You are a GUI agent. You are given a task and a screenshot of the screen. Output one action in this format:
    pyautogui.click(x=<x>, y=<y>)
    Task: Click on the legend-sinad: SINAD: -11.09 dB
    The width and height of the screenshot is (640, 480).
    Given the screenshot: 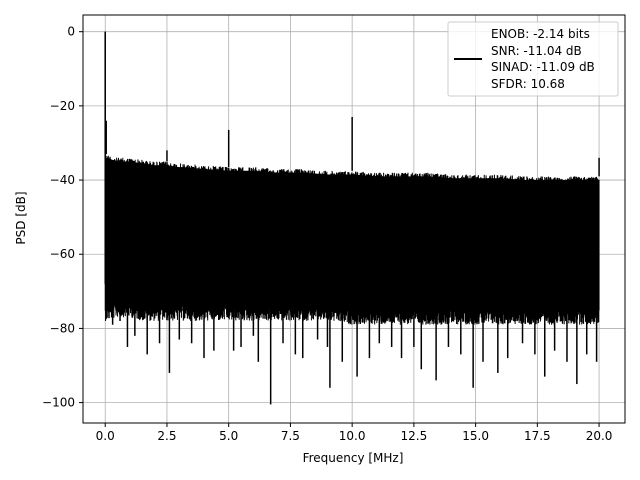 What is the action you would take?
    pyautogui.click(x=543, y=67)
    